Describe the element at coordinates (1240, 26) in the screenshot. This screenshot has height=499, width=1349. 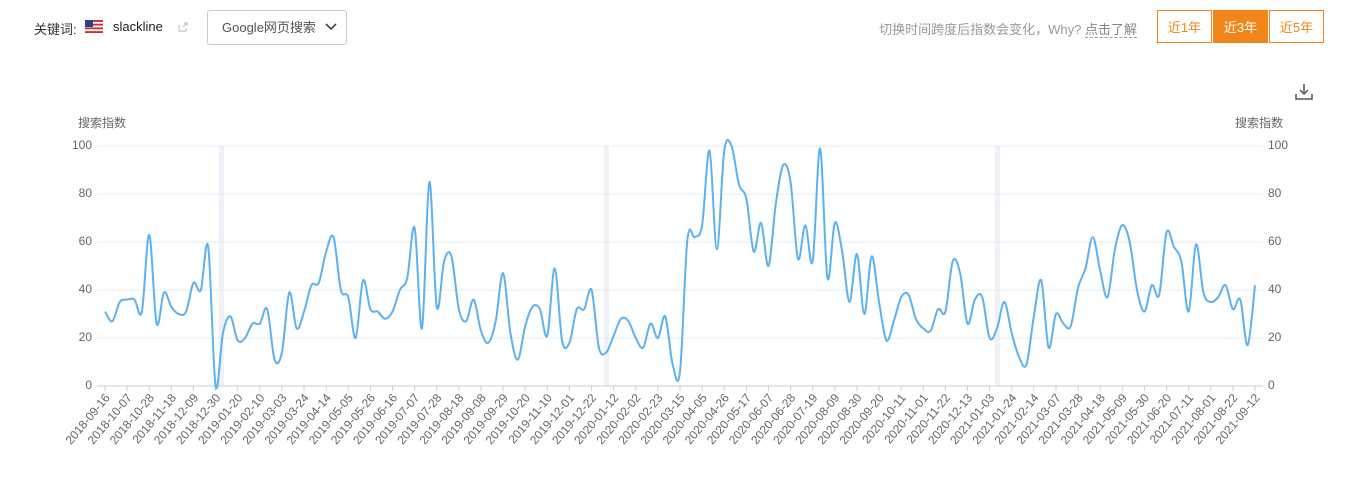
I see `range-button: 近3年` at that location.